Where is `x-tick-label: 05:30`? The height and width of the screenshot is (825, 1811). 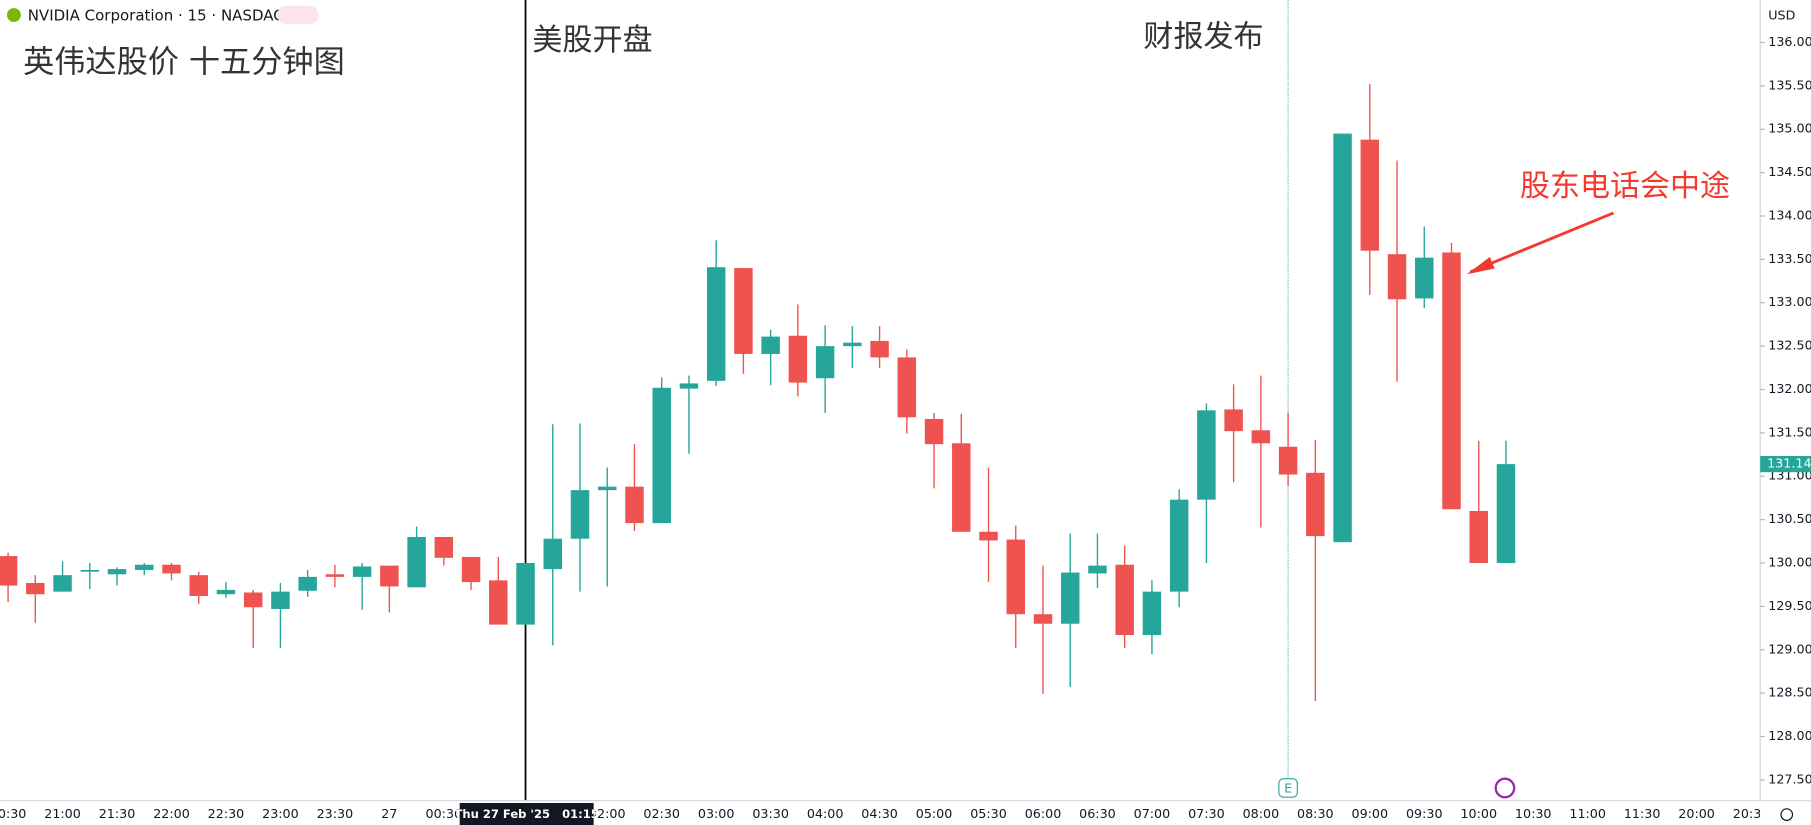
x-tick-label: 05:30 is located at coordinates (988, 813).